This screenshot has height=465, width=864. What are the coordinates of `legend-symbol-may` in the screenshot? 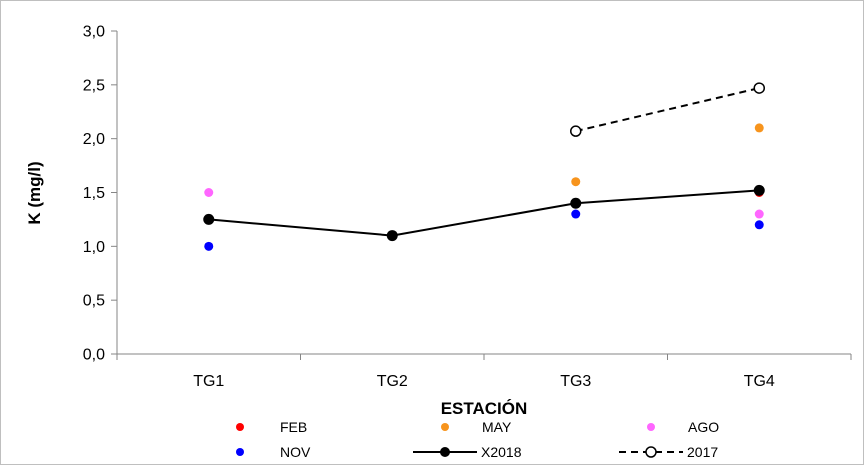 It's located at (445, 427).